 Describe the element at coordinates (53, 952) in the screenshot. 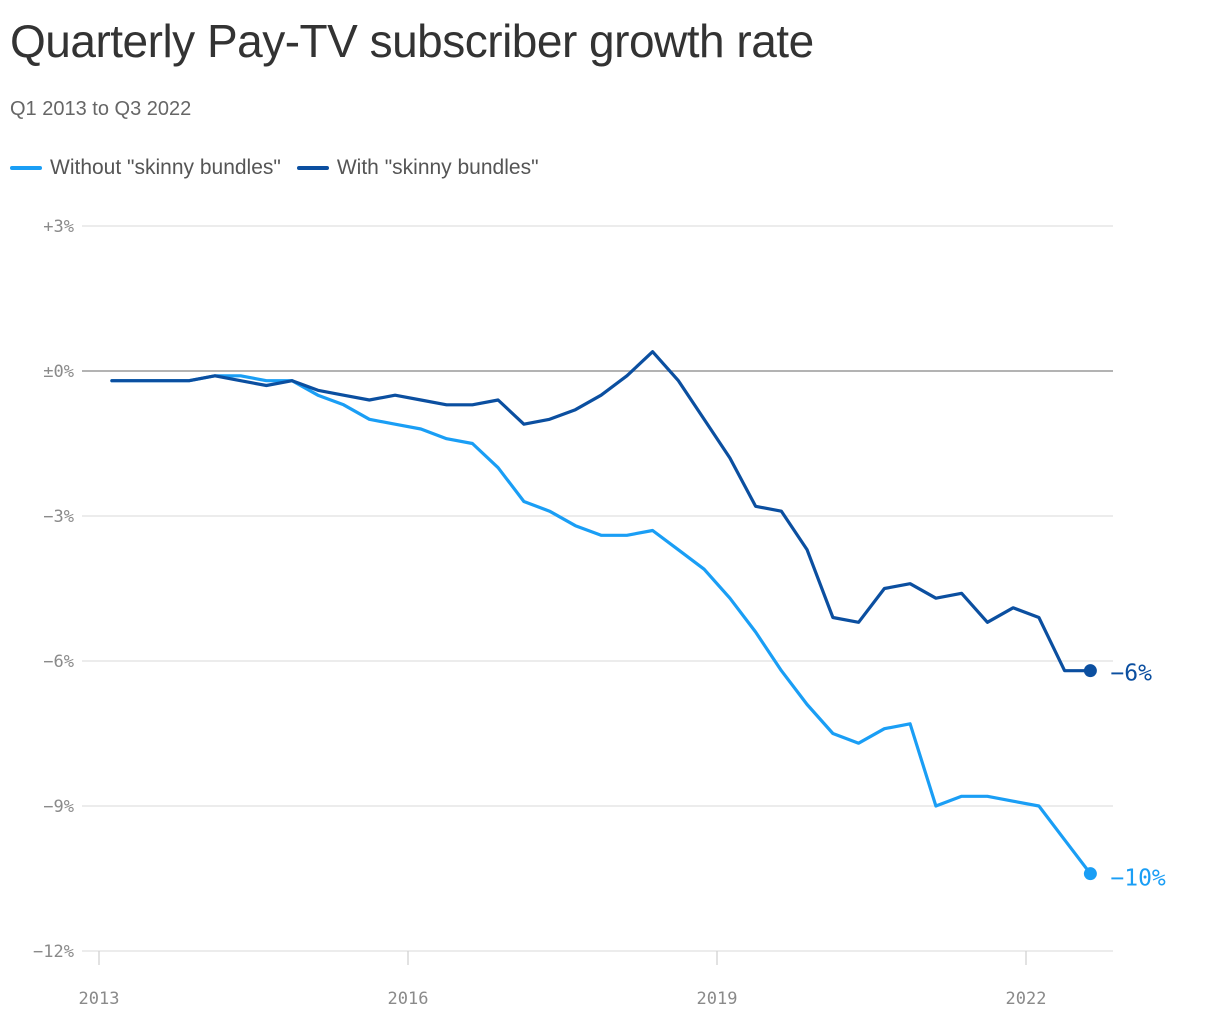

I see `y-tick-label: −12%` at that location.